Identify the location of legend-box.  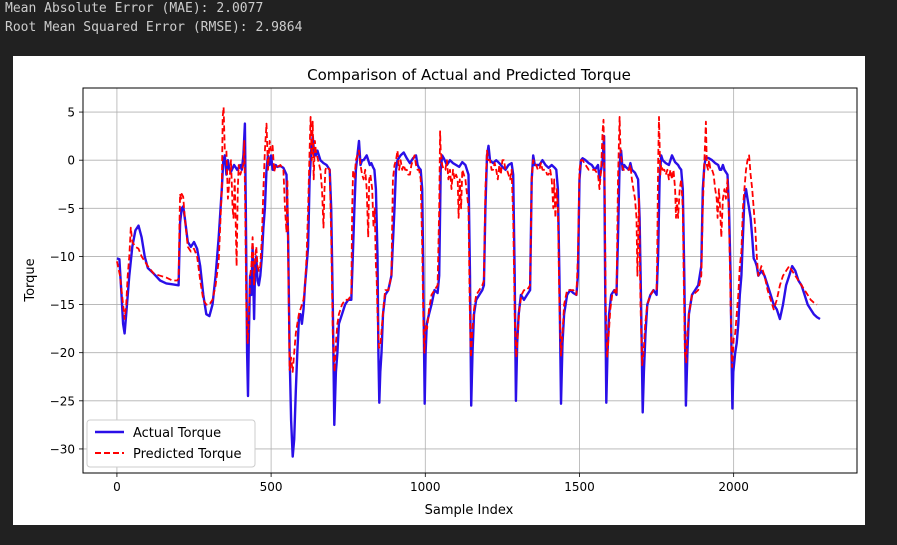
(171, 443).